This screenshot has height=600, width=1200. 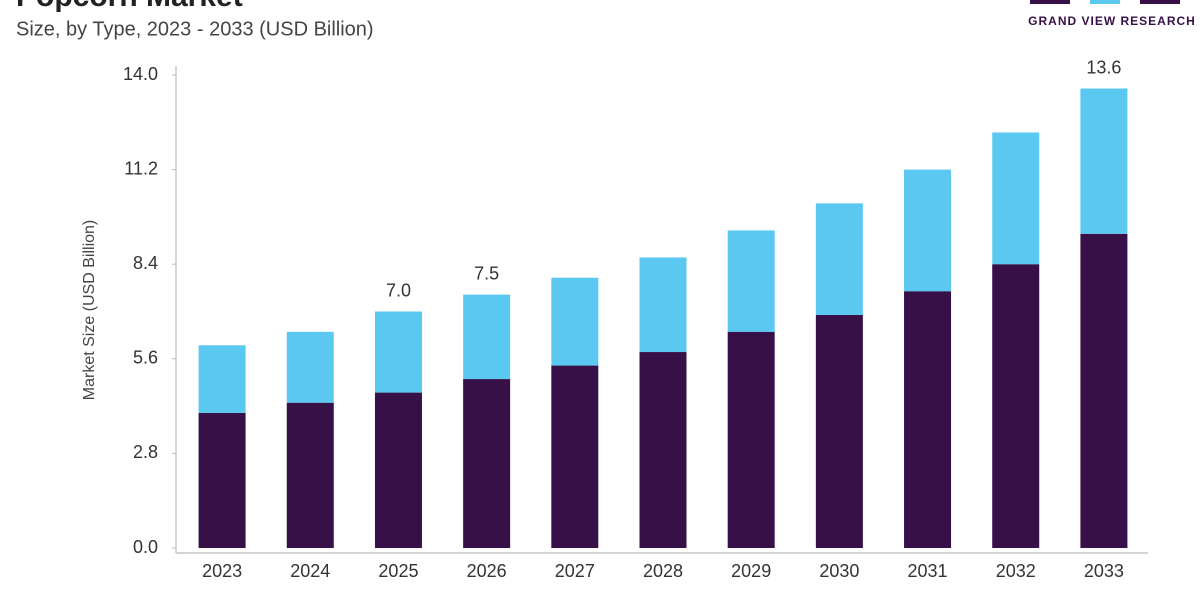 What do you see at coordinates (928, 571) in the screenshot?
I see `x-tick-label: 2031` at bounding box center [928, 571].